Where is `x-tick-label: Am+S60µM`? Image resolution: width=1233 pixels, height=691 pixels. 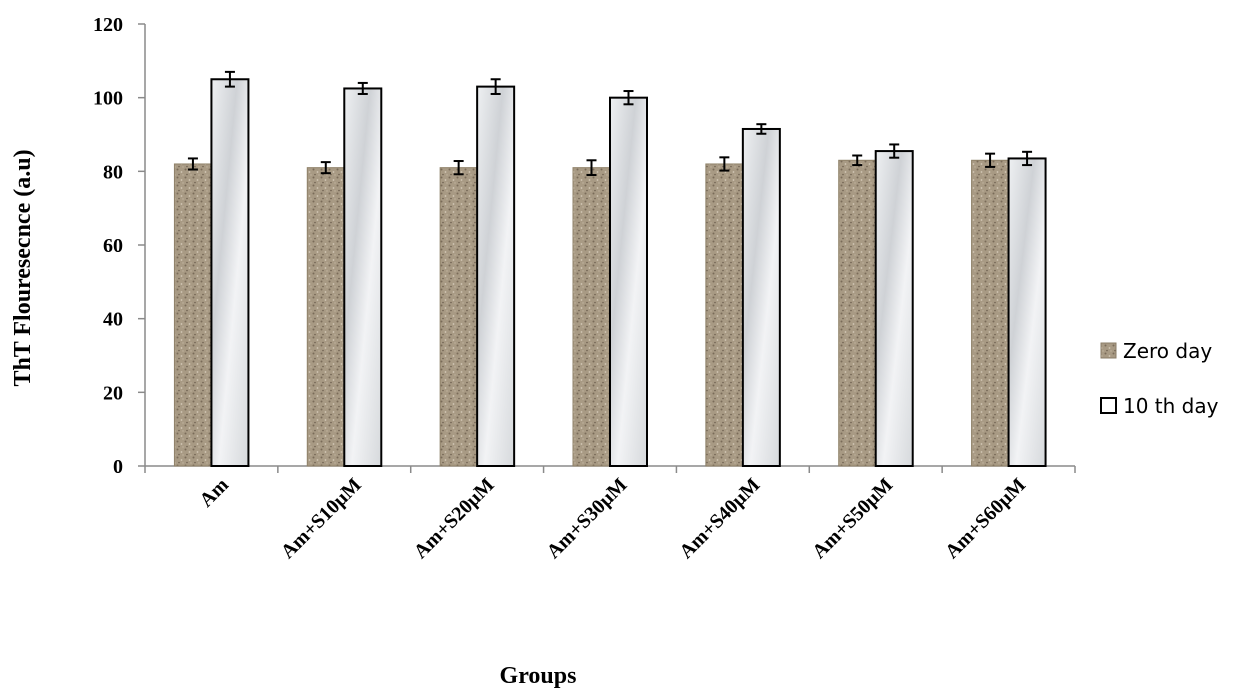 x-tick-label: Am+S60µM is located at coordinates (985, 518).